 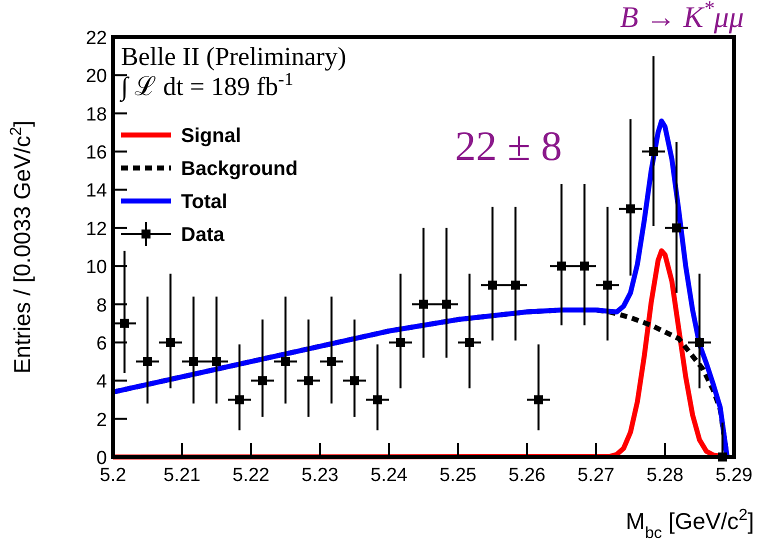 What do you see at coordinates (458, 475) in the screenshot?
I see `x-tick-label: 5.25` at bounding box center [458, 475].